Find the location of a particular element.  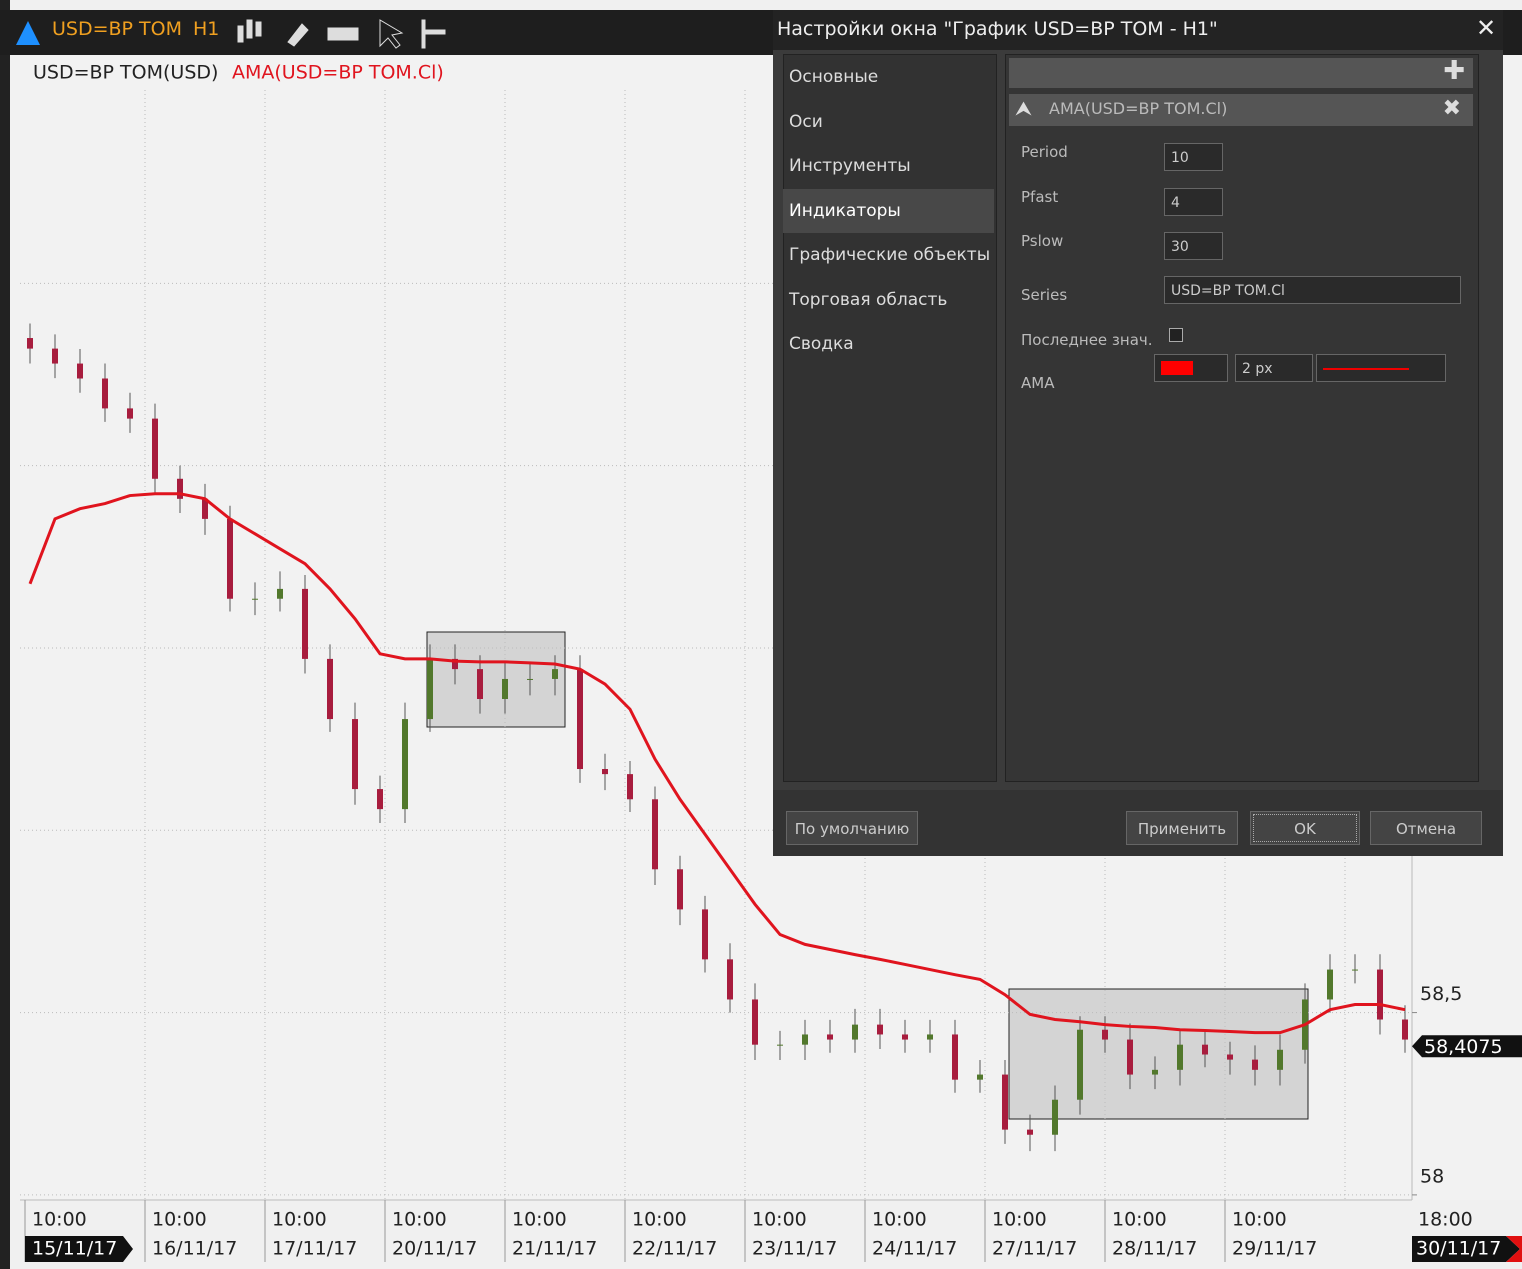

y-tick-label: 58 is located at coordinates (1432, 1176).